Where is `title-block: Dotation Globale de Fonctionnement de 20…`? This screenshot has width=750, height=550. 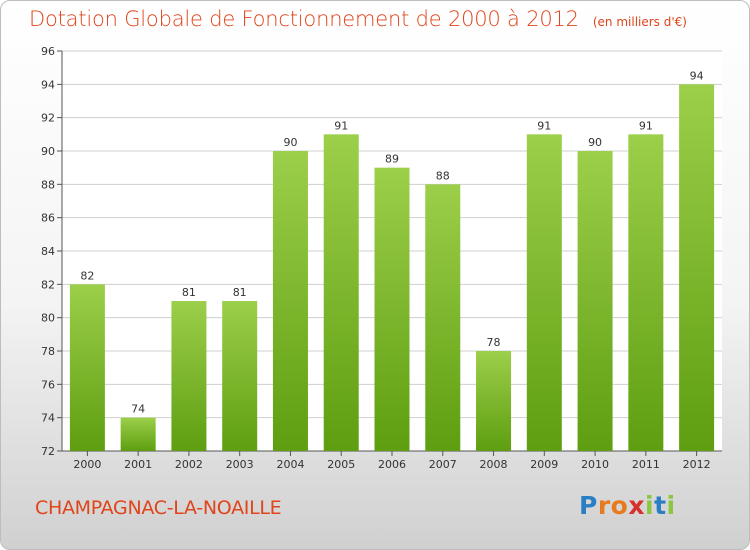
title-block: Dotation Globale de Fonctionnement de 20… is located at coordinates (358, 19).